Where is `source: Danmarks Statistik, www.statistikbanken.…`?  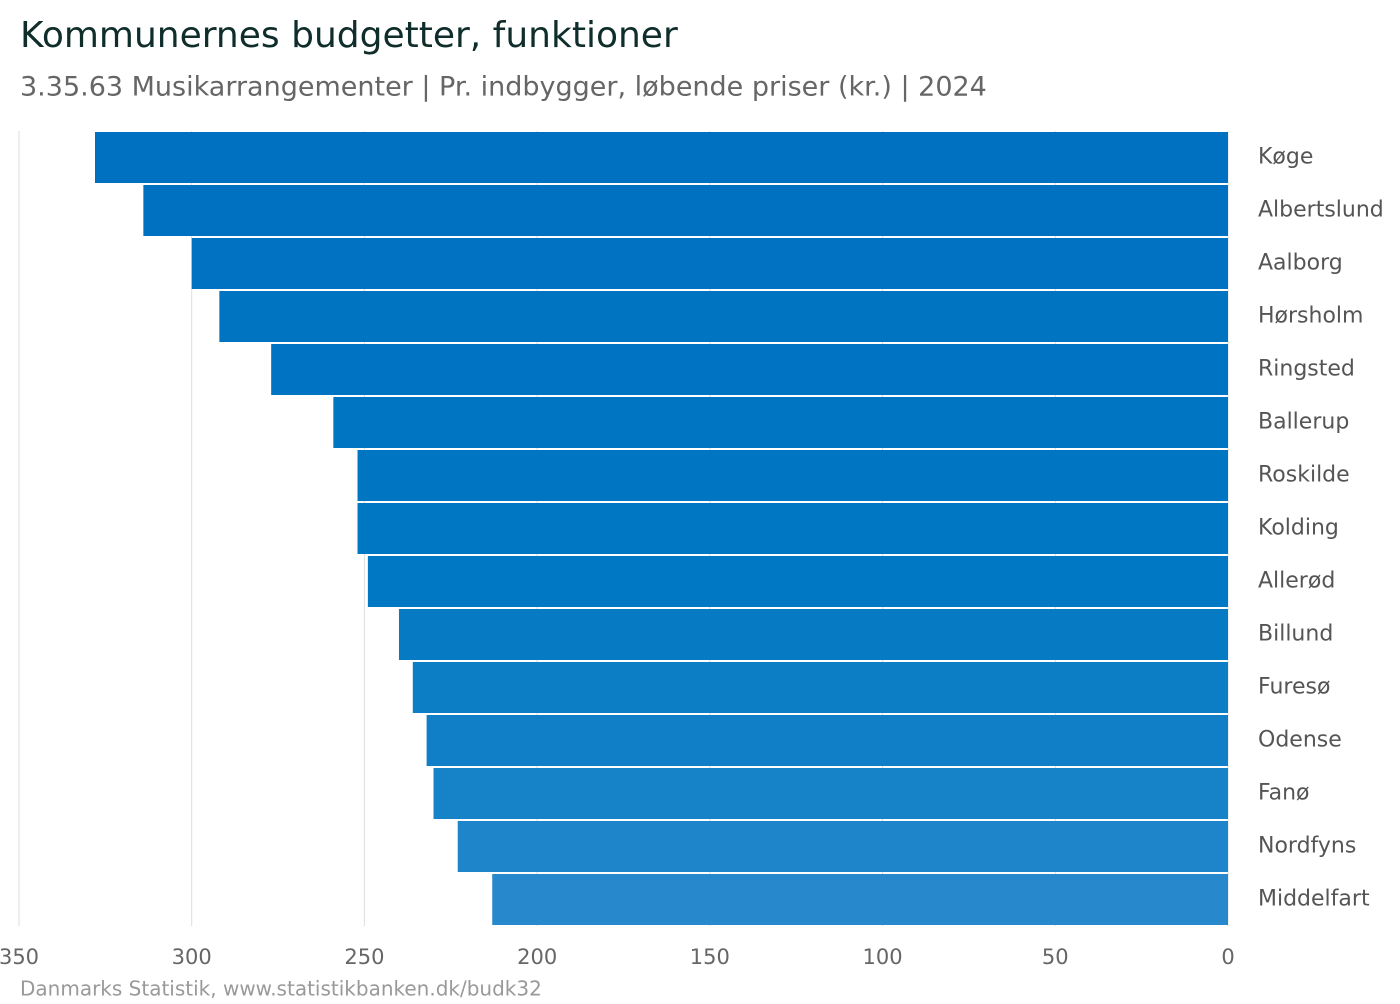 source: Danmarks Statistik, www.statistikbanken.… is located at coordinates (281, 989).